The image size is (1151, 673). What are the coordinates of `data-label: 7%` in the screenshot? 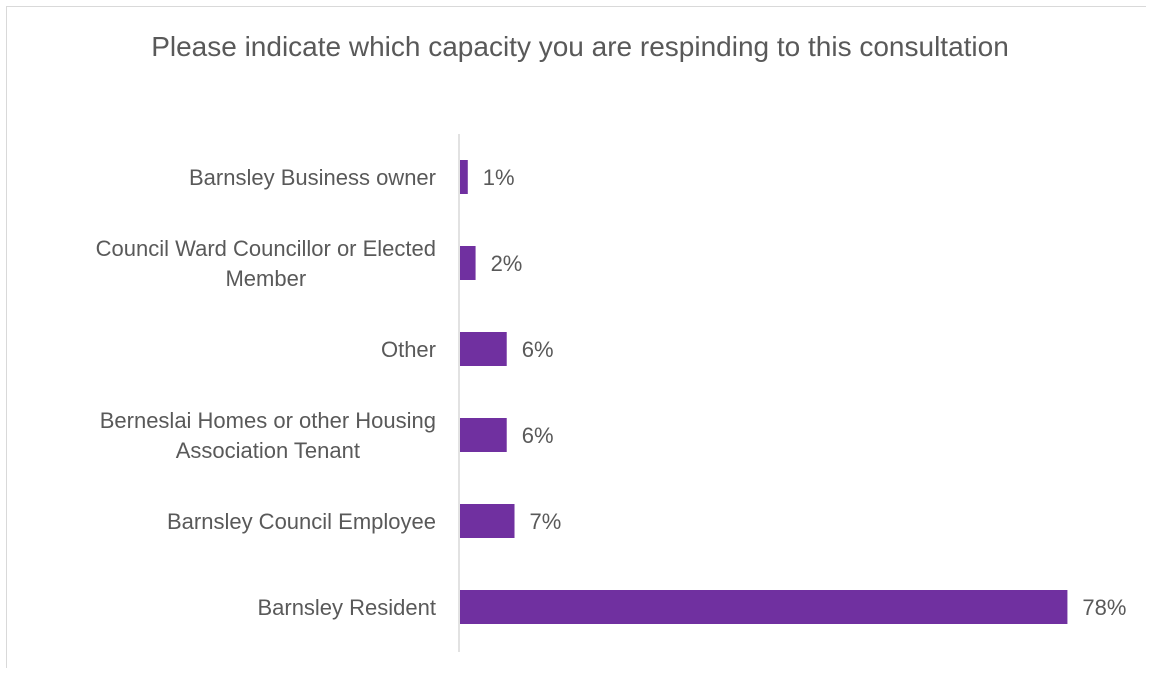 It's located at (546, 521).